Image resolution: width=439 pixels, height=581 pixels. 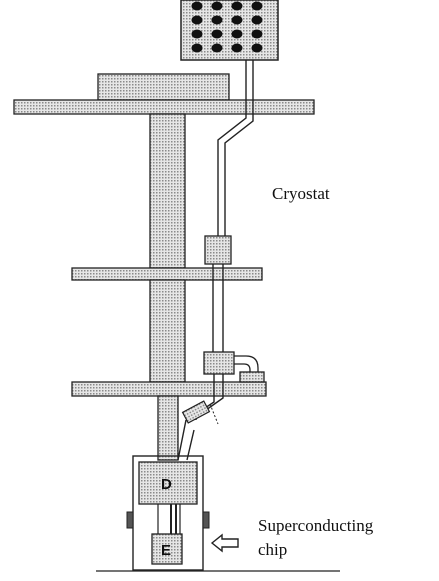 I want to click on central-column-stub, so click(x=168, y=428).